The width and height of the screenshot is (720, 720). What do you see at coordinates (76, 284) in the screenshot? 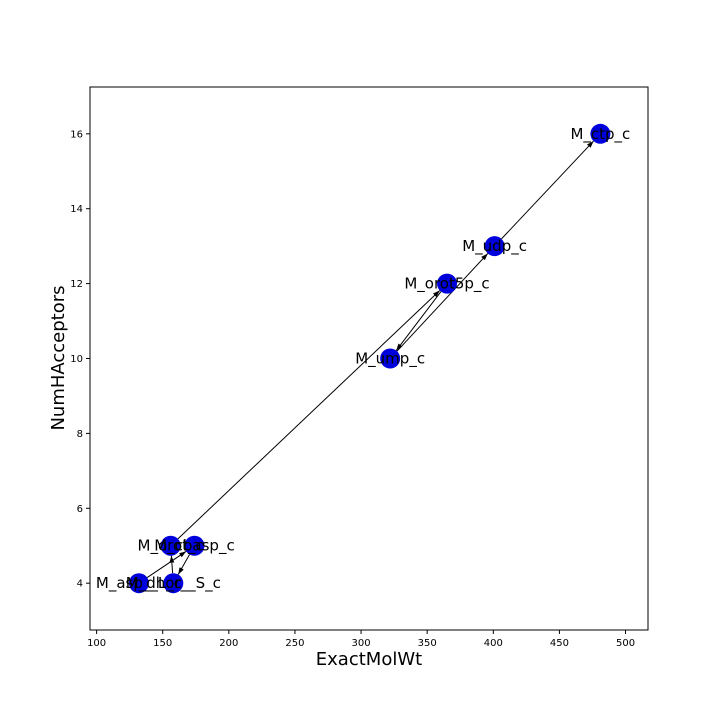
I see `y-tick-label: 12` at bounding box center [76, 284].